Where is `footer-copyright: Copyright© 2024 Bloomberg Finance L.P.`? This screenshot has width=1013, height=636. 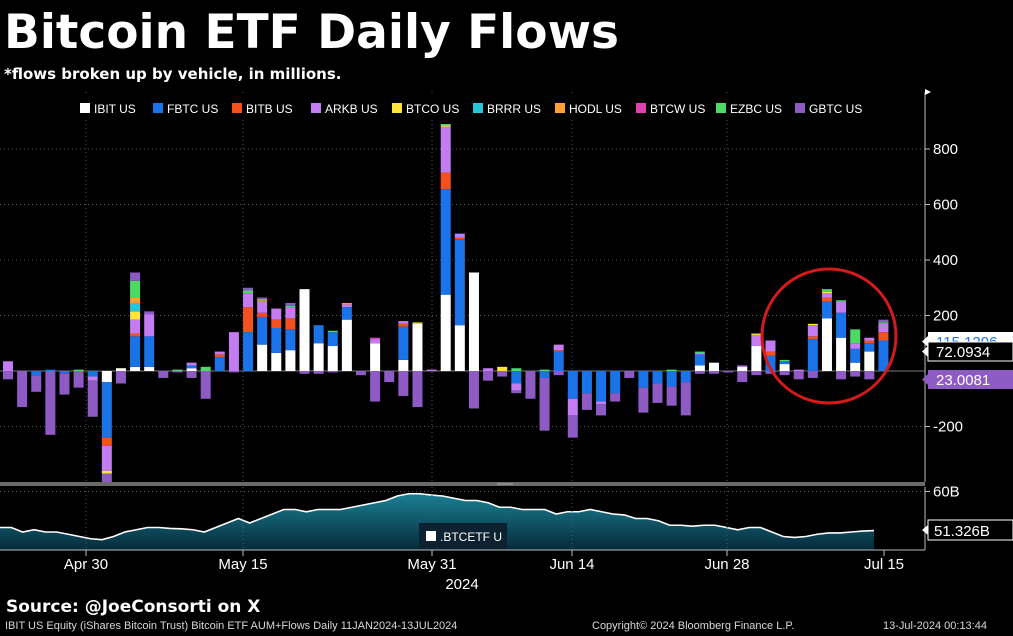 footer-copyright: Copyright© 2024 Bloomberg Finance L.P. is located at coordinates (693, 626).